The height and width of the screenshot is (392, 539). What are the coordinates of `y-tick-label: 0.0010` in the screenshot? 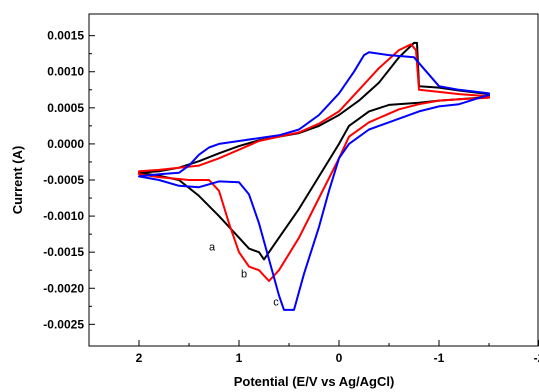 It's located at (65, 72).